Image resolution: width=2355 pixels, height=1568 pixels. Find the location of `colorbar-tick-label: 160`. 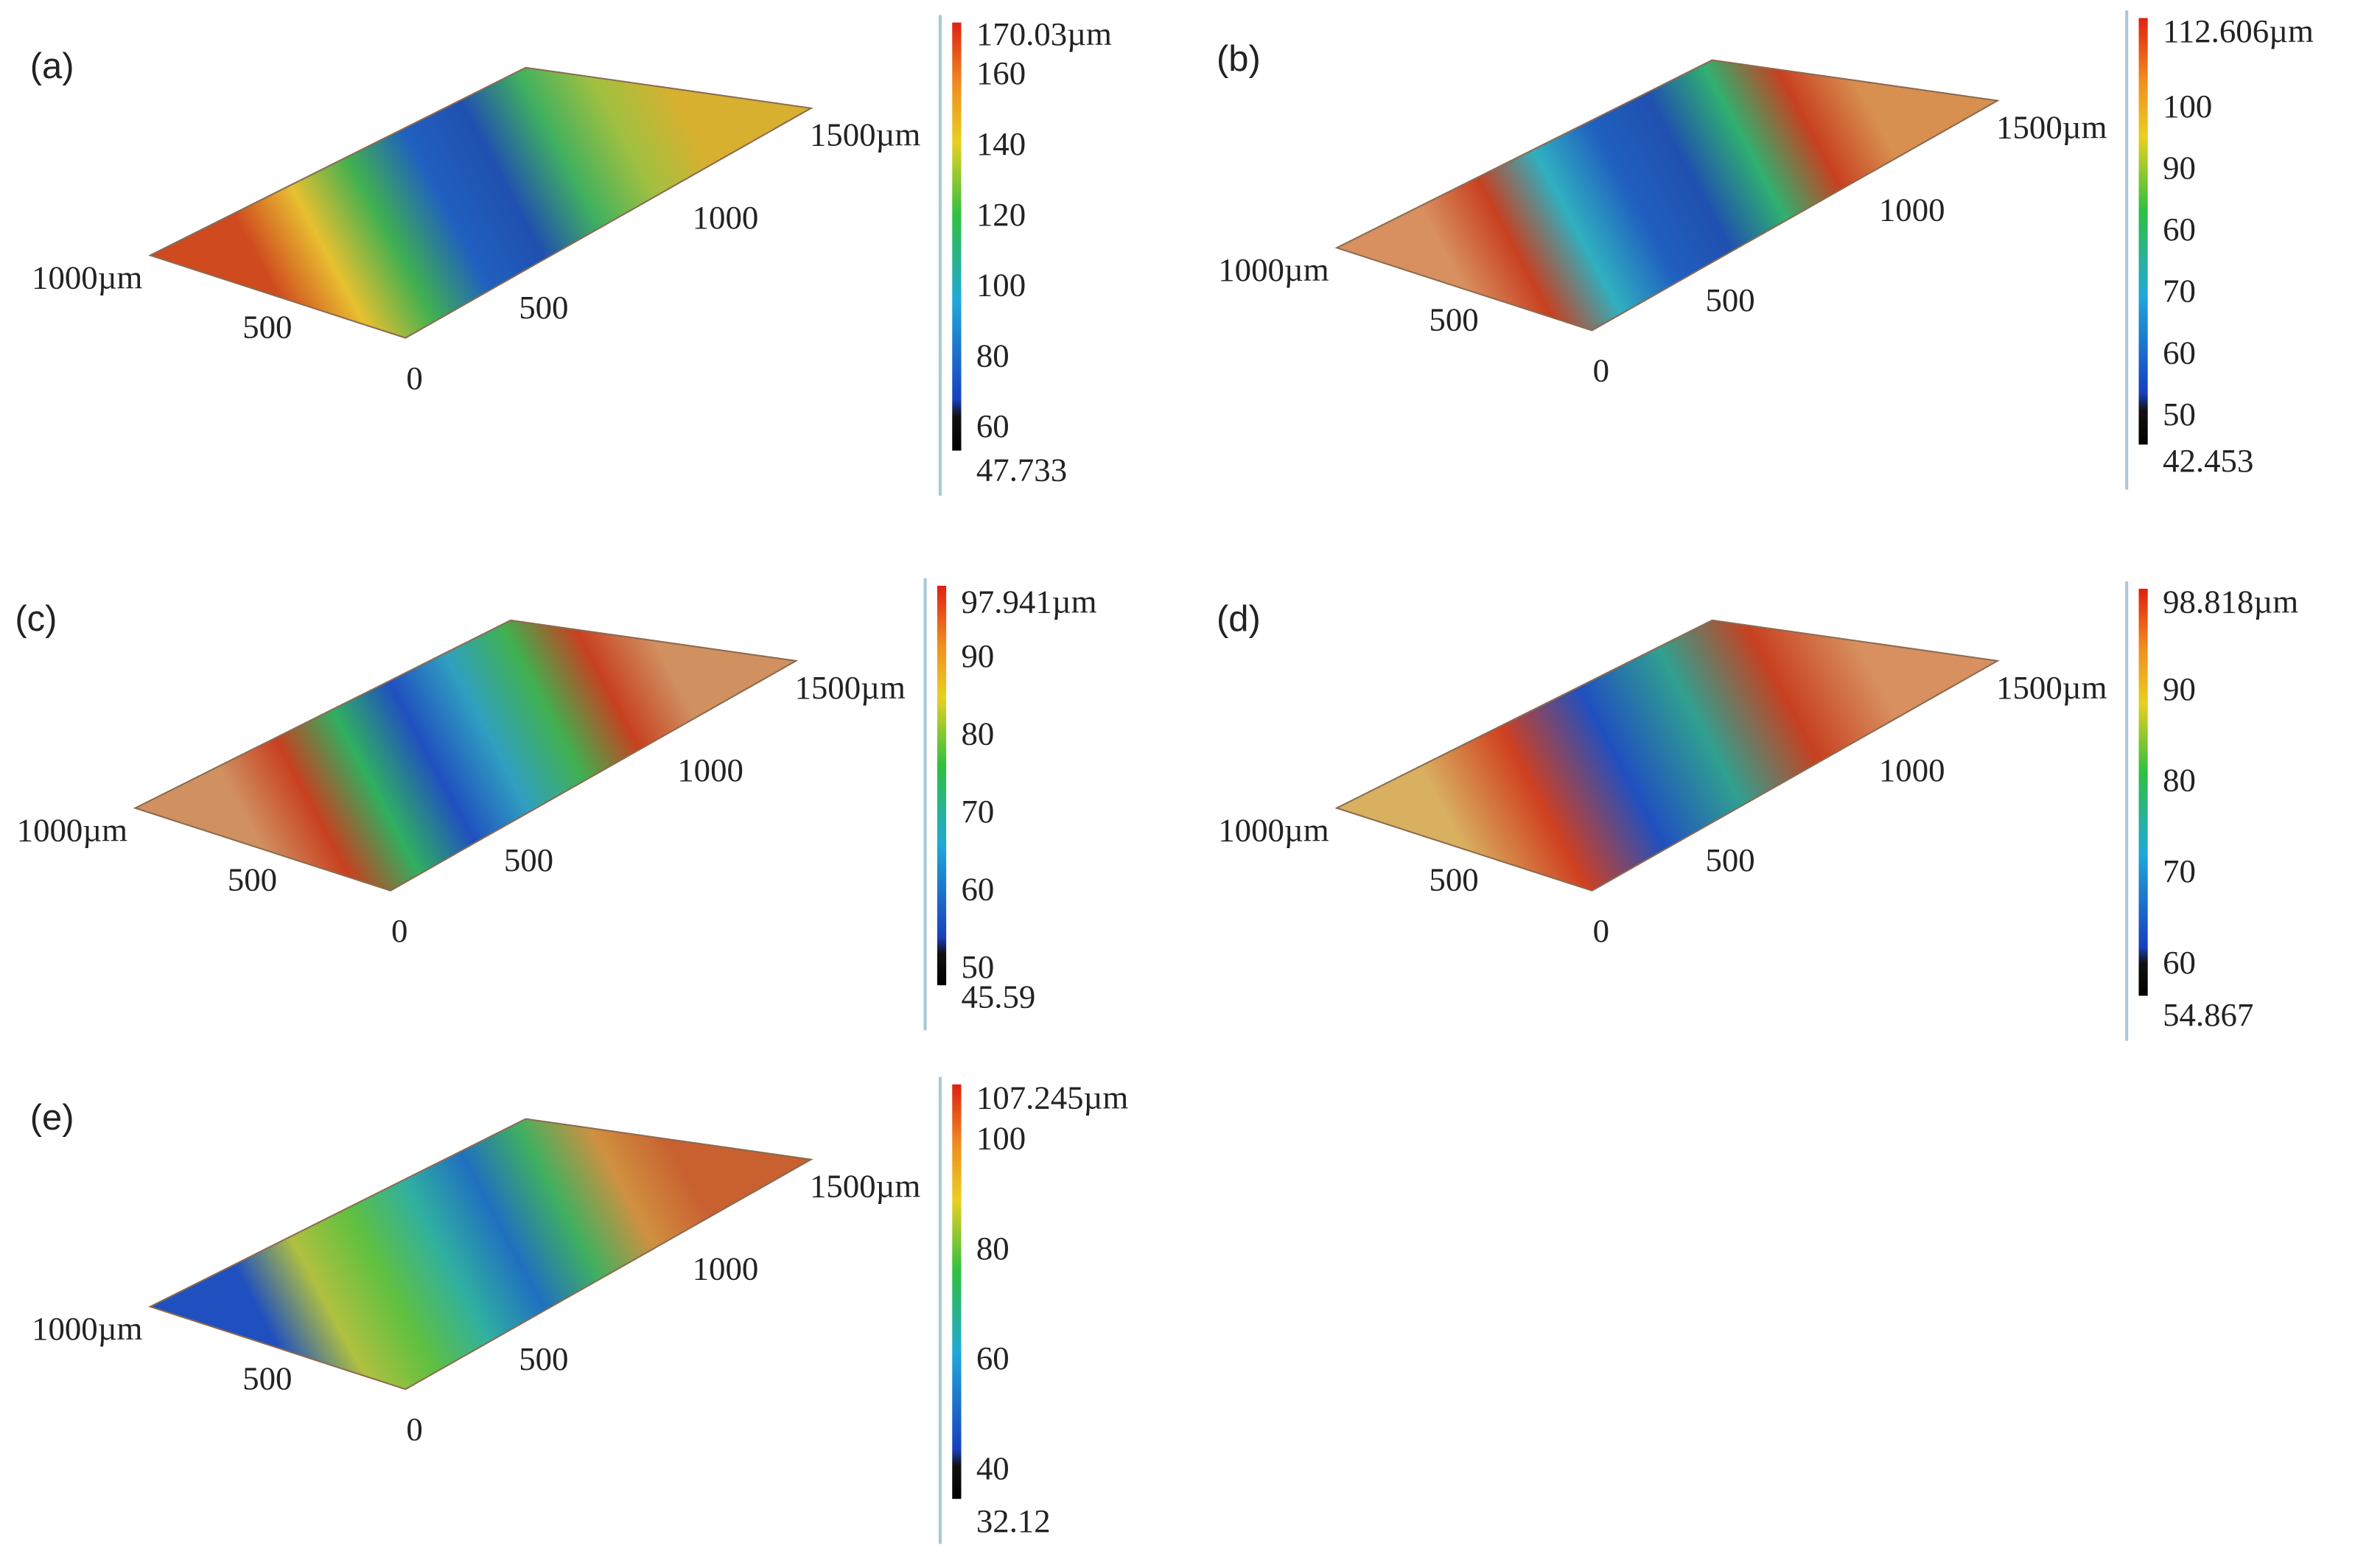

colorbar-tick-label: 160 is located at coordinates (1001, 73).